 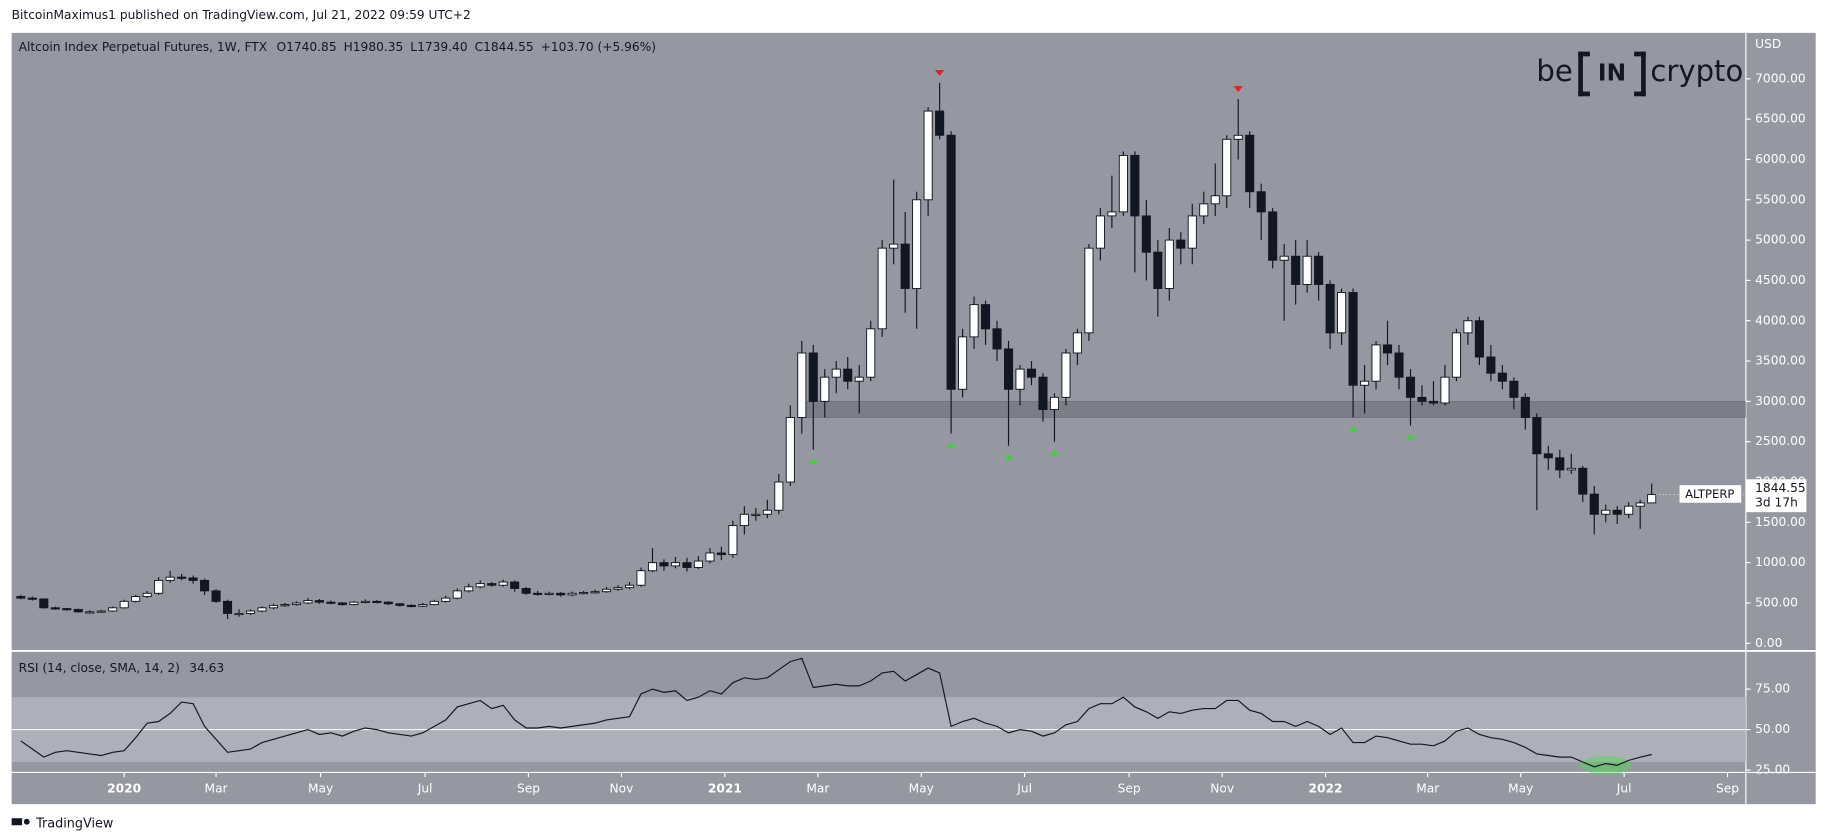 What do you see at coordinates (1780, 562) in the screenshot?
I see `y-tick-label: 1000.00` at bounding box center [1780, 562].